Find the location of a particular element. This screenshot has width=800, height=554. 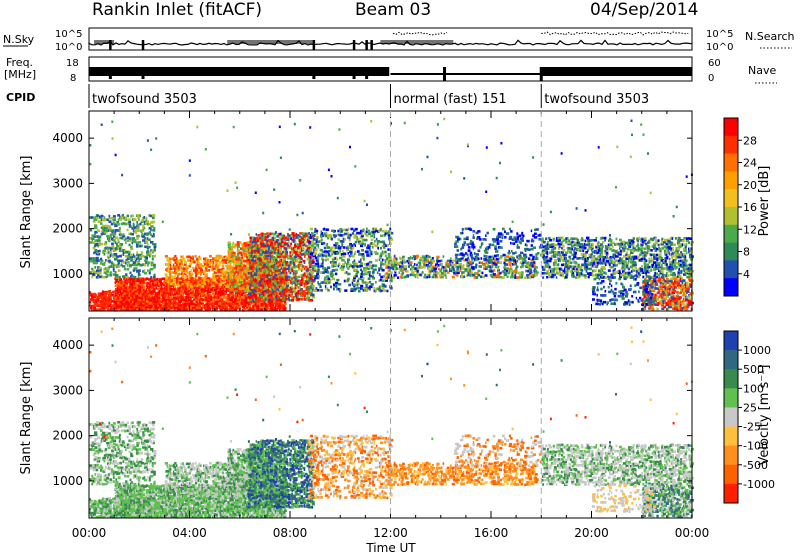

power-cell-1982 is located at coordinates (188, 282).